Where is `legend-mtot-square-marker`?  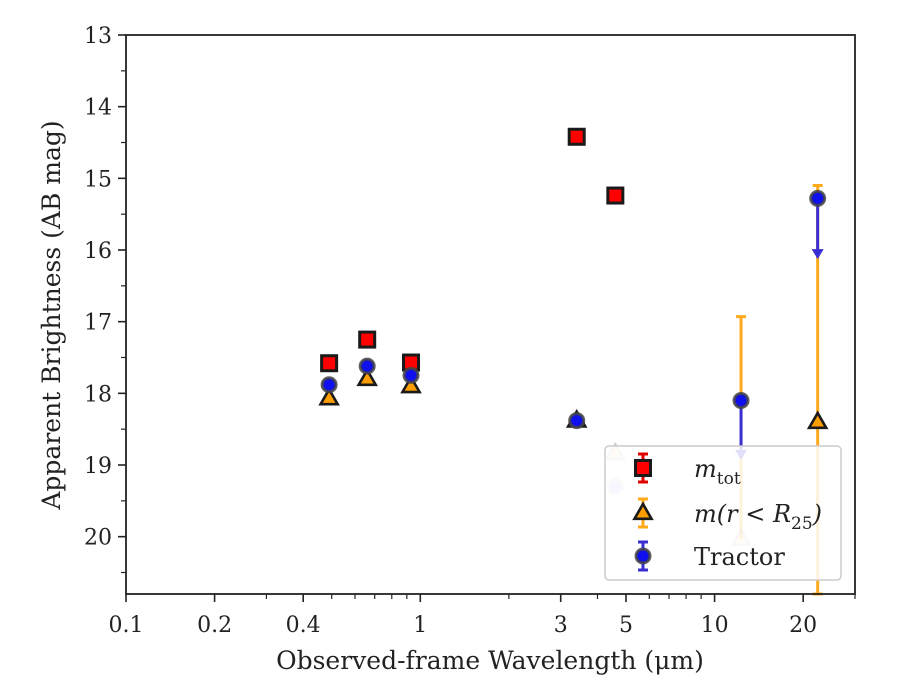 legend-mtot-square-marker is located at coordinates (643, 468).